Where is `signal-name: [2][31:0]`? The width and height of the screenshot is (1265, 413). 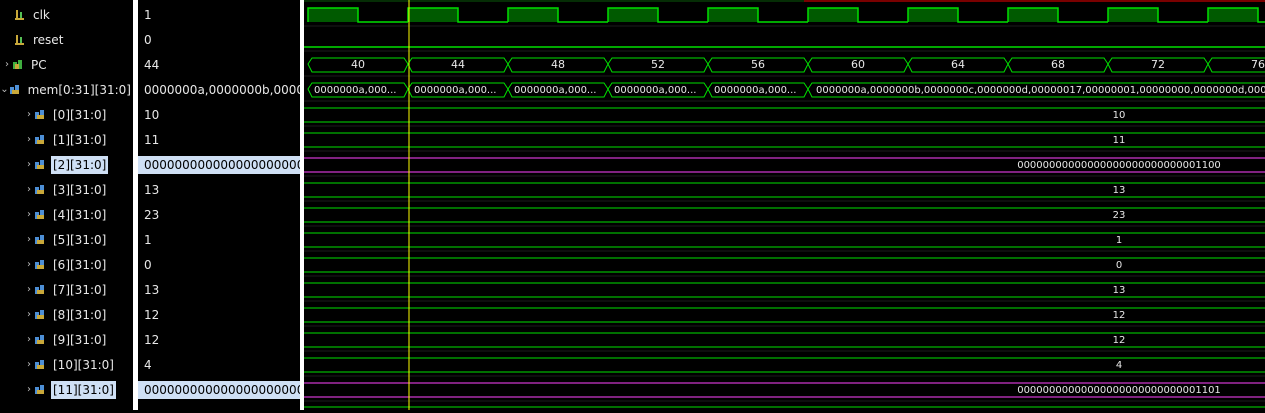 signal-name: [2][31:0] is located at coordinates (80, 164).